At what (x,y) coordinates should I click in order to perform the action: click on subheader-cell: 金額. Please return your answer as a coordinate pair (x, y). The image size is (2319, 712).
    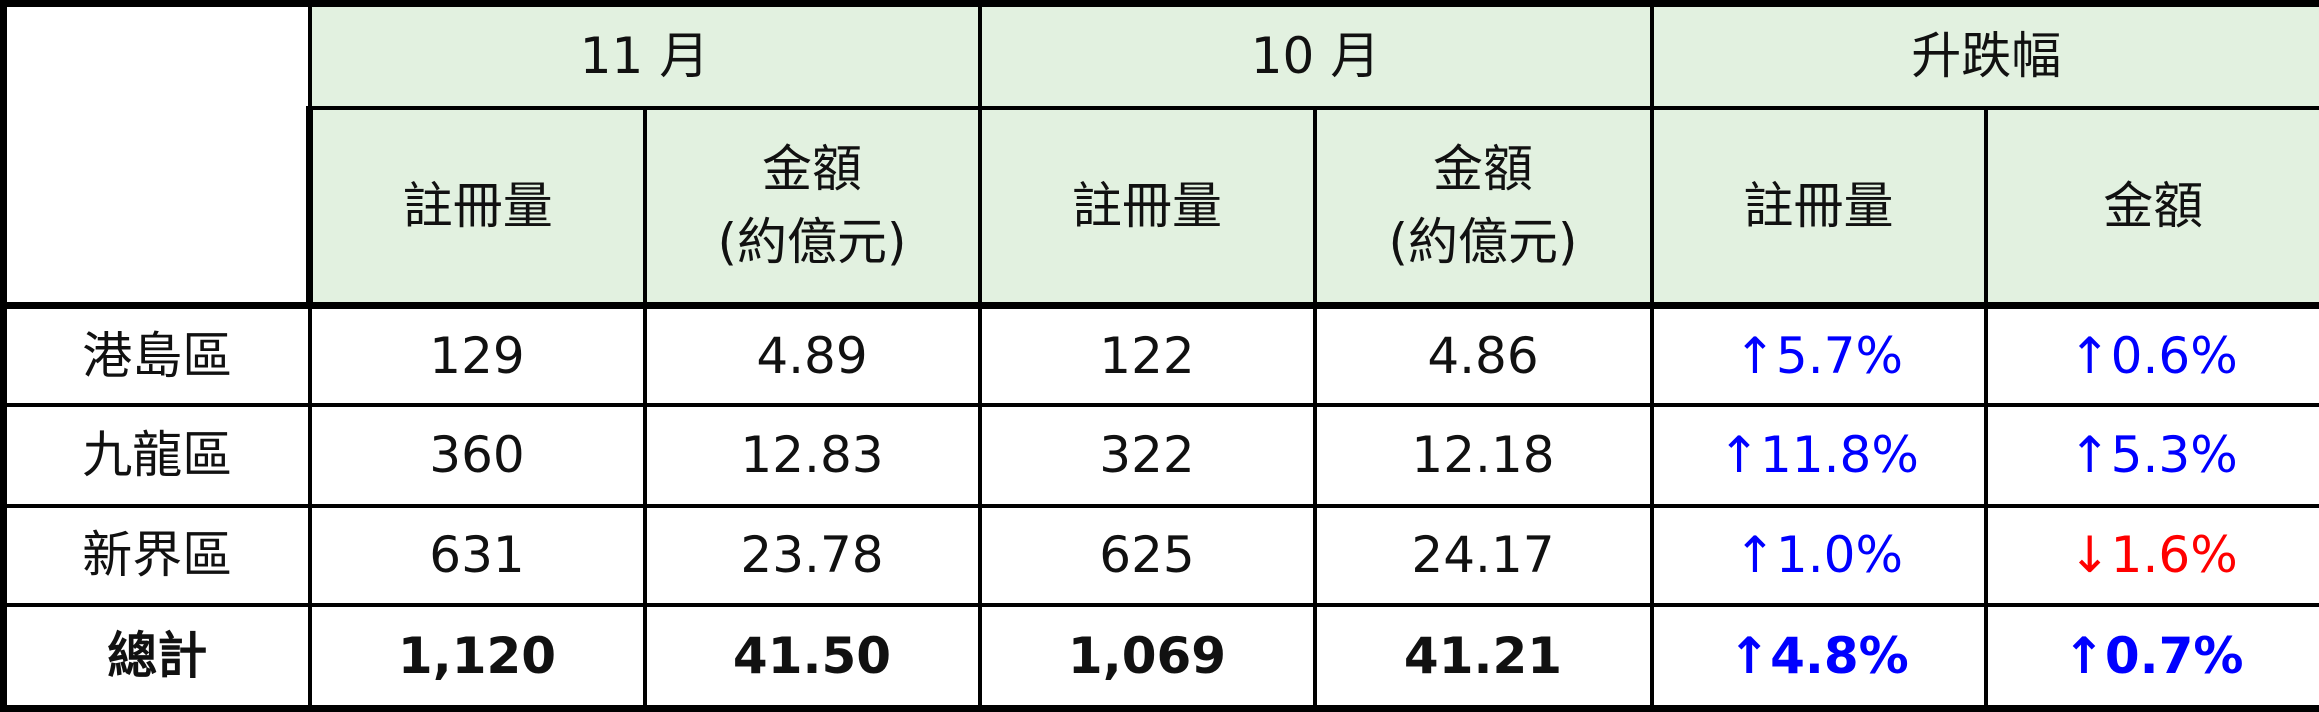
    Looking at the image, I should click on (2152, 207).